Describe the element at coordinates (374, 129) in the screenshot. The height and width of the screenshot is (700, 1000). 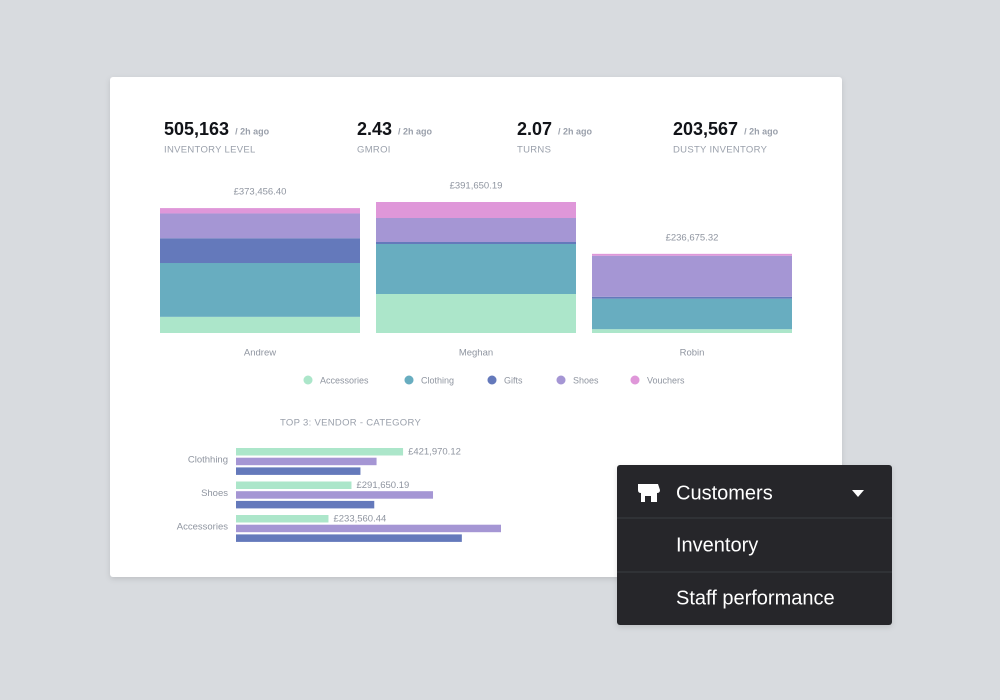
I see `kpi-value: 2.43` at that location.